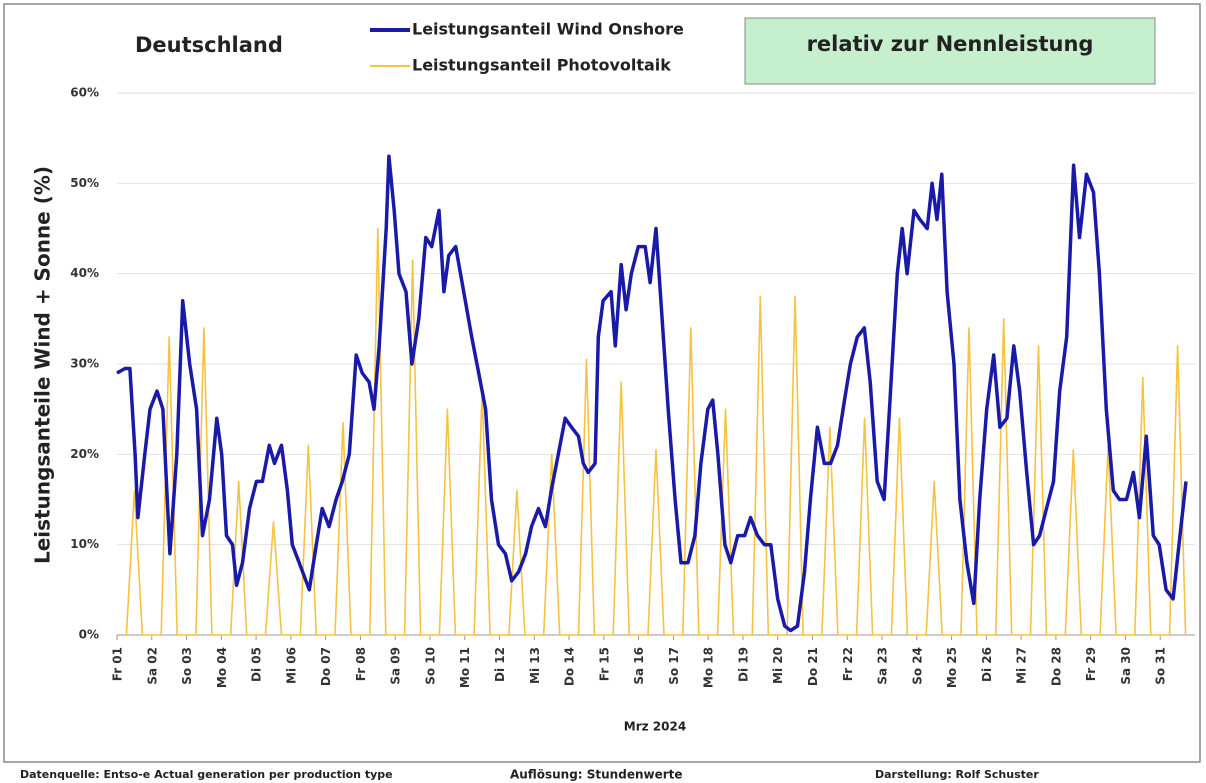 The height and width of the screenshot is (783, 1206). What do you see at coordinates (118, 664) in the screenshot?
I see `x-tick-label: Fr 01` at bounding box center [118, 664].